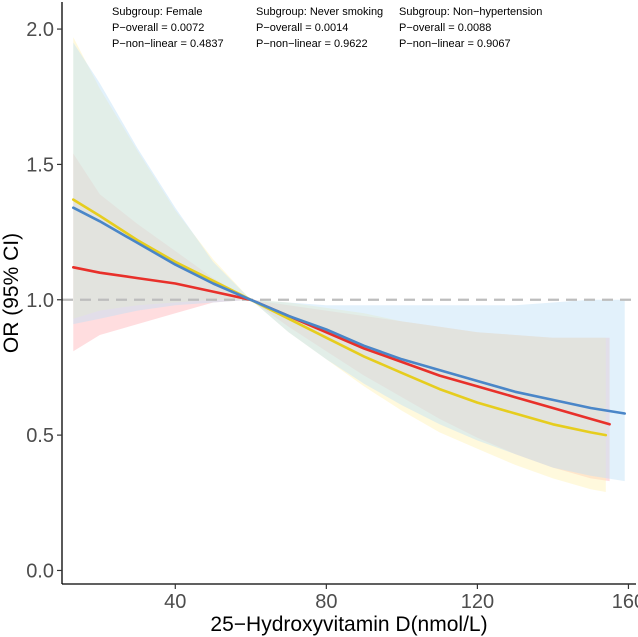 This screenshot has height=637, width=638. I want to click on annotation-non-hypertension-line-2: P−overall = 0.0088, so click(445, 28).